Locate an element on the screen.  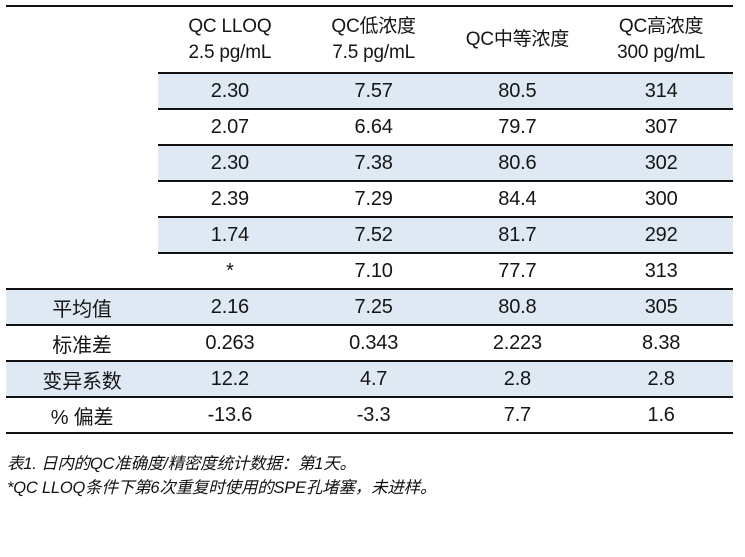
table-row: 2.30 7.38 80.6 302 is located at coordinates (369, 164).